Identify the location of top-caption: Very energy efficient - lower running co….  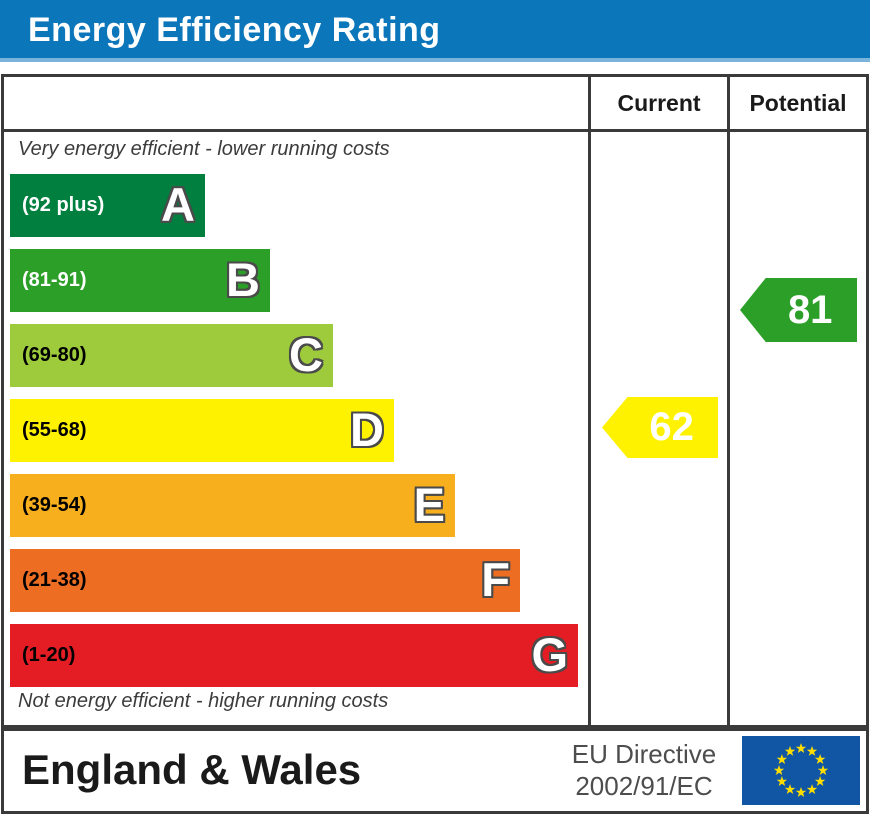
(204, 149).